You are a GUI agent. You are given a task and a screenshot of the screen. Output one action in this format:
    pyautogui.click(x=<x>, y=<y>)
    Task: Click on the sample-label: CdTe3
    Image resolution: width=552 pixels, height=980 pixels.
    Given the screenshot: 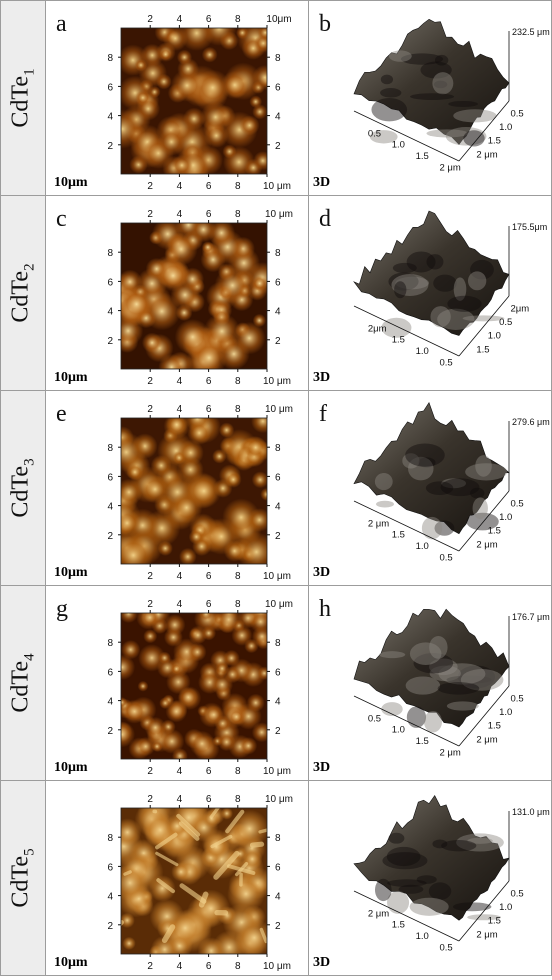 What is the action you would take?
    pyautogui.click(x=23, y=487)
    